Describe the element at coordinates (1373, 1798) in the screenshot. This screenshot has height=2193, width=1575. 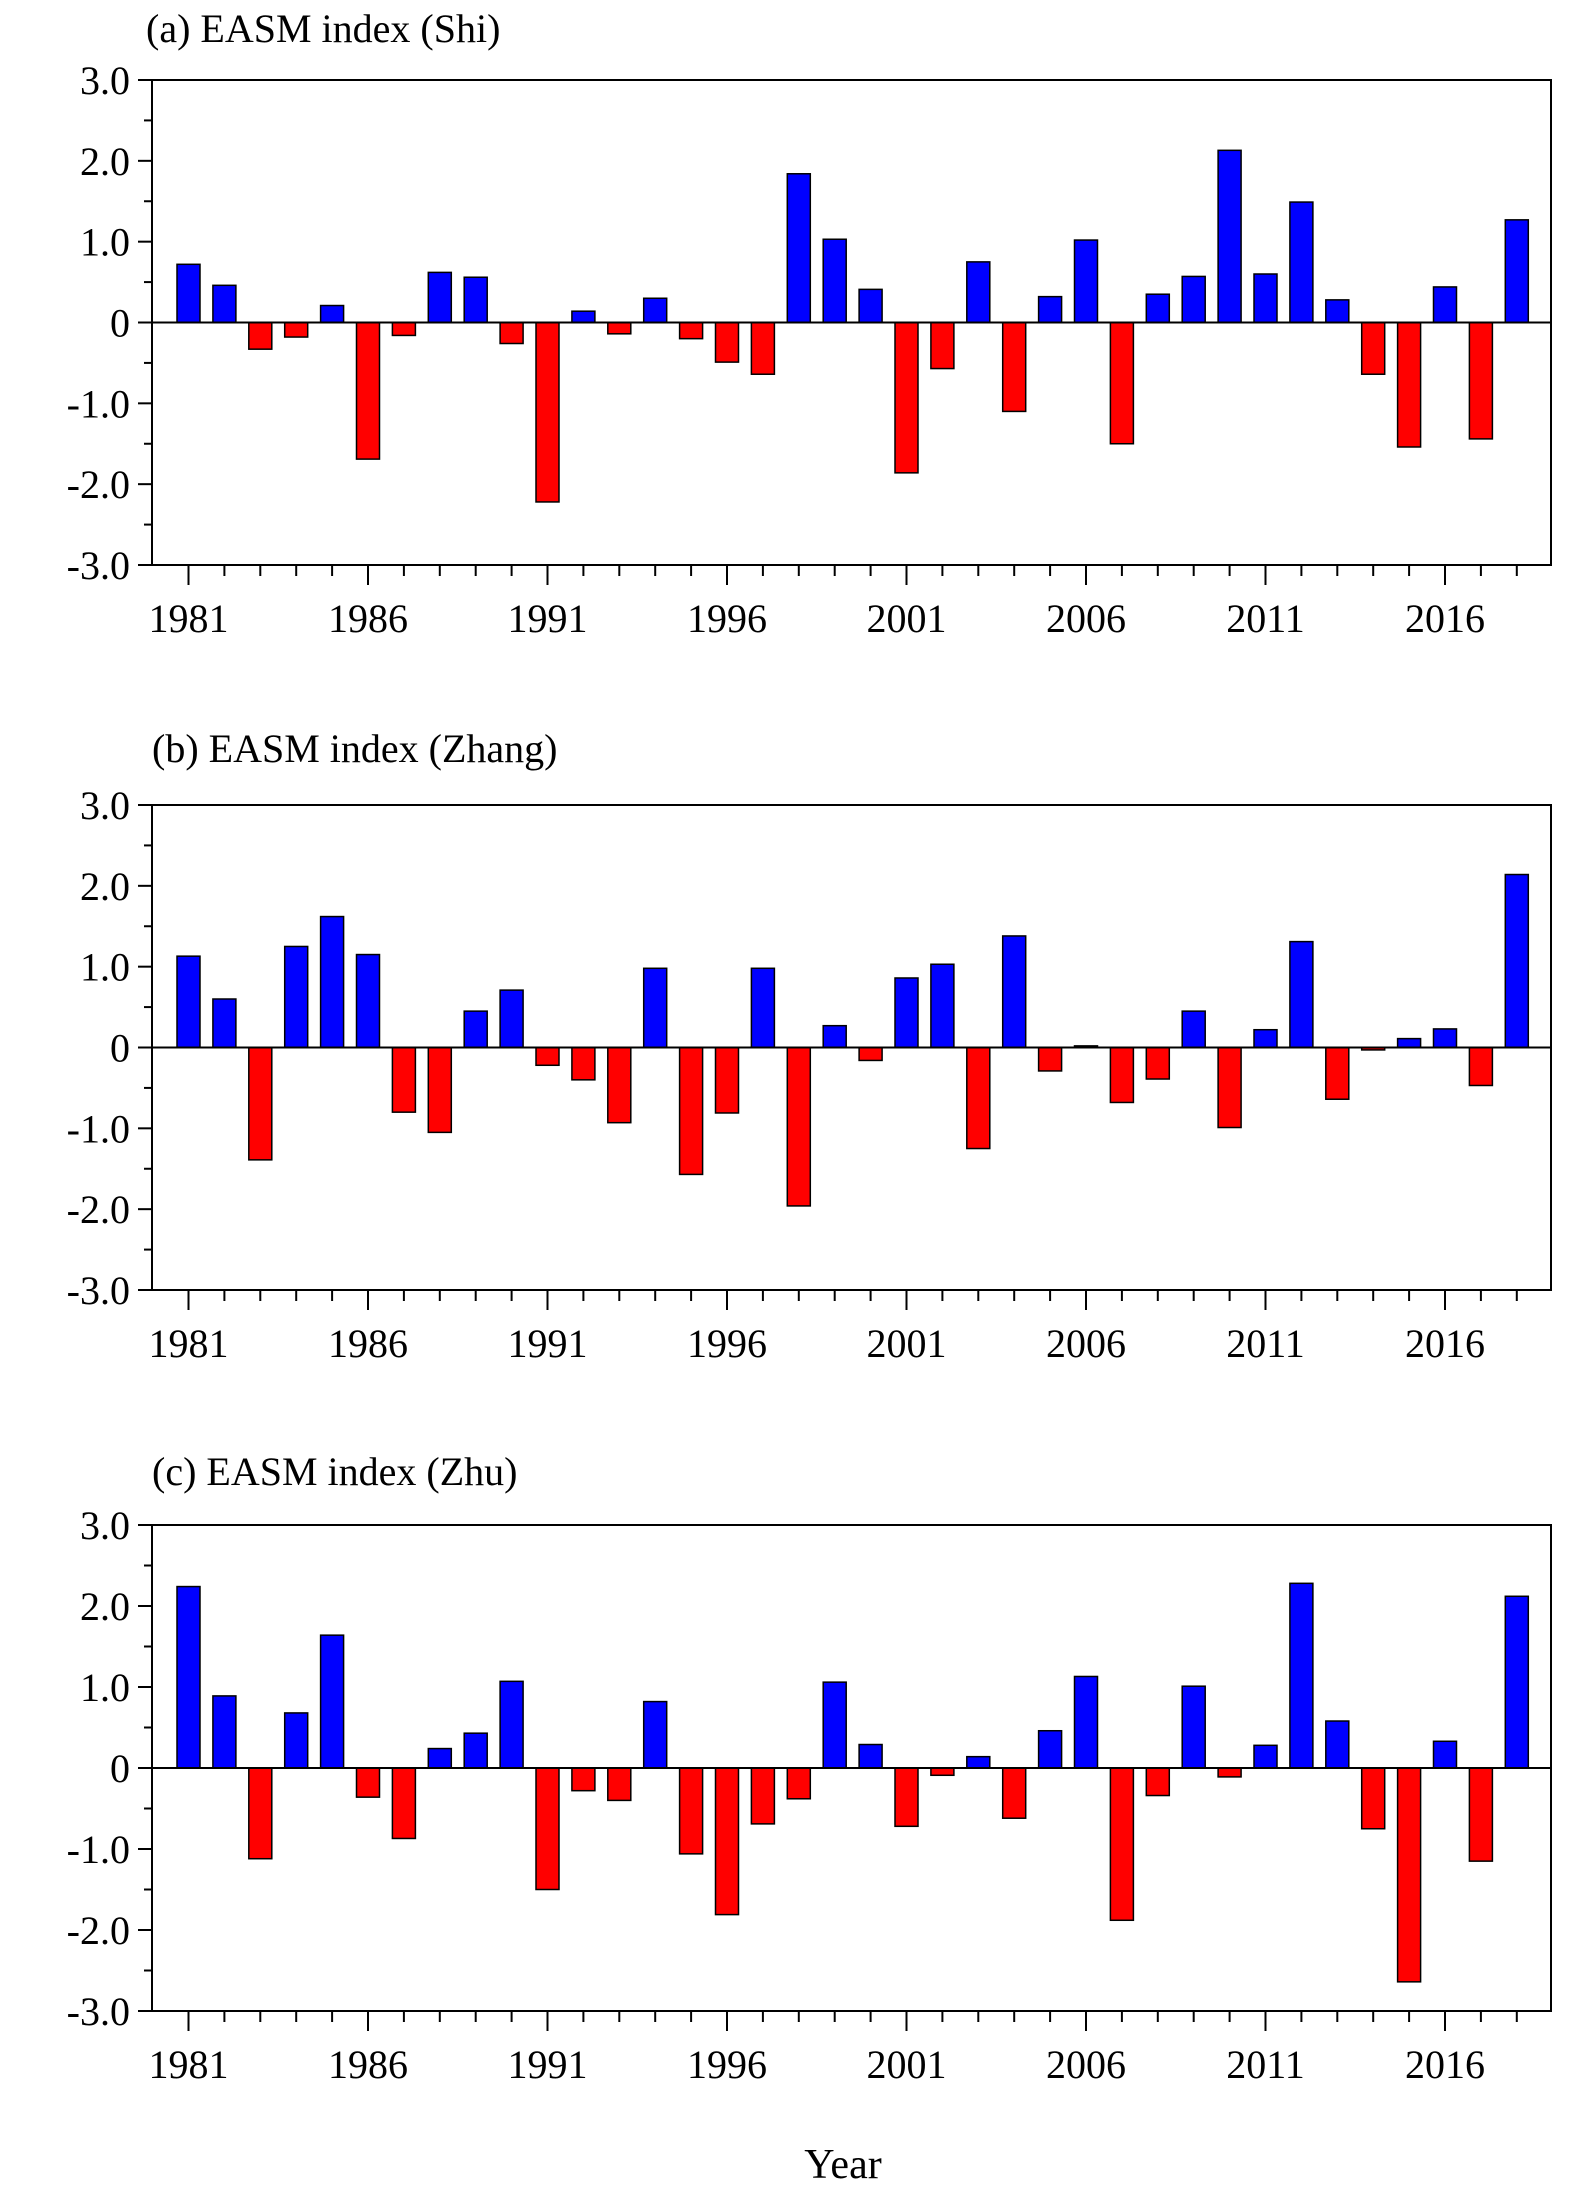
I see `bar-2014` at that location.